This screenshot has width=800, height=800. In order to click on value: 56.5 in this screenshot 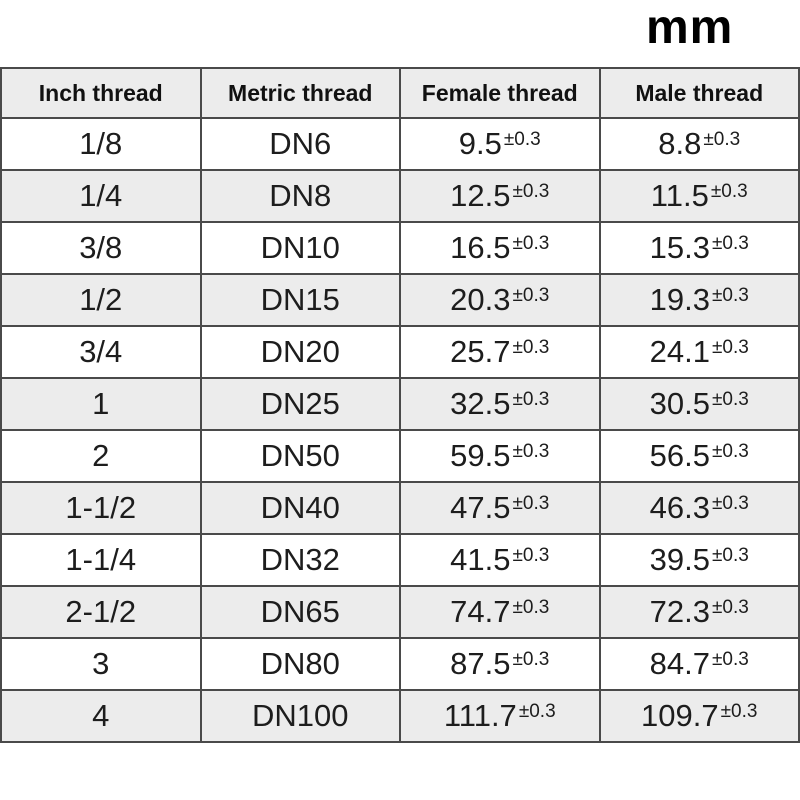, I will do `click(679, 455)`.